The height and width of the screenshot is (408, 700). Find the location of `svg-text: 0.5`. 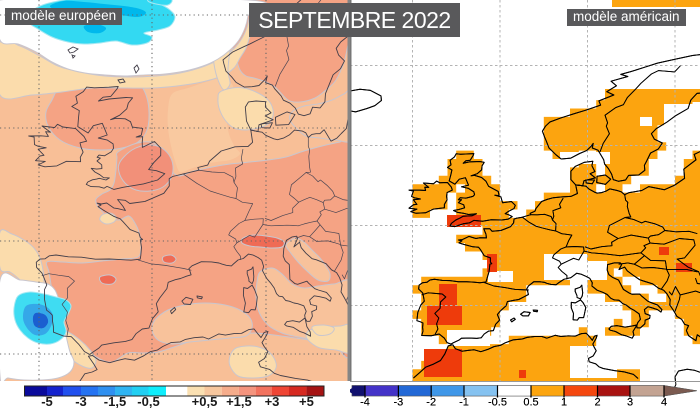

svg-text: 0.5 is located at coordinates (530, 402).